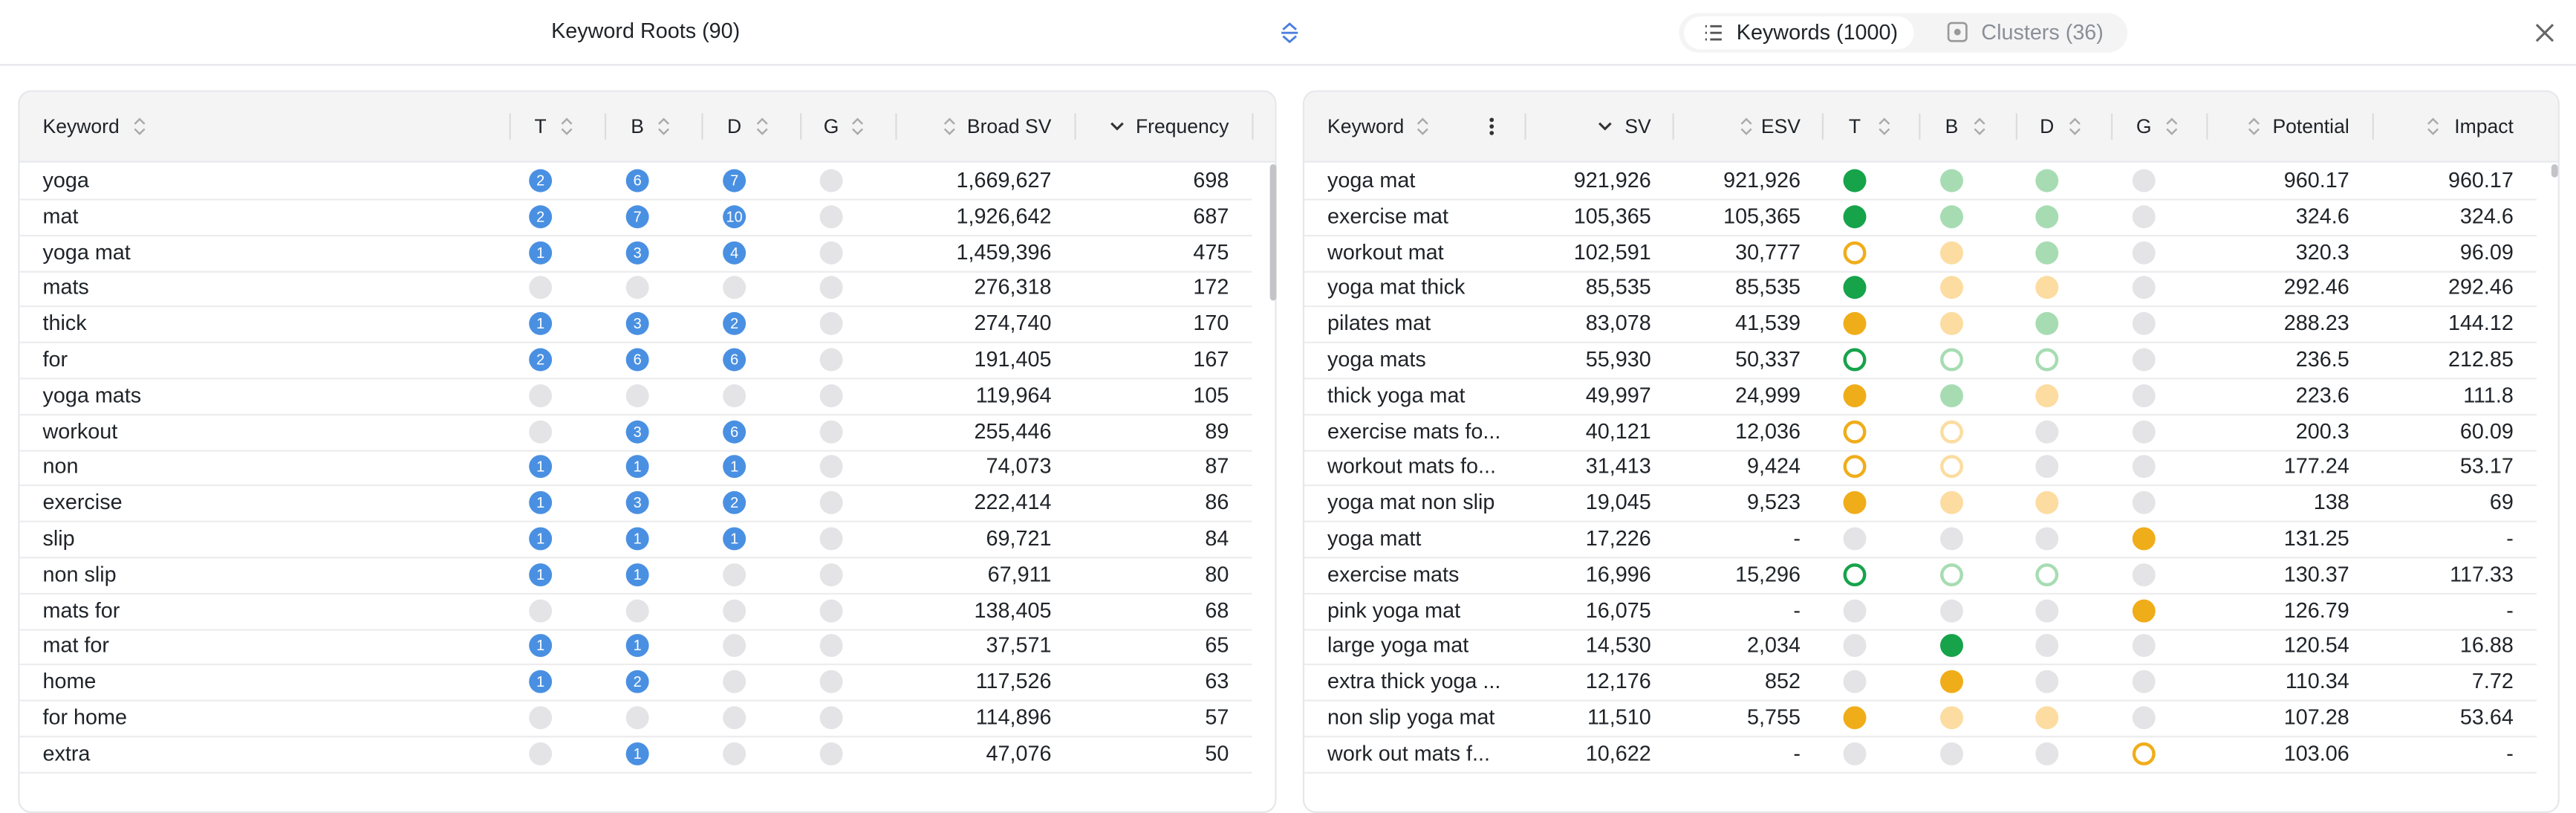 The image size is (2576, 813). Describe the element at coordinates (1182, 126) in the screenshot. I see `column-header: Frequency` at that location.